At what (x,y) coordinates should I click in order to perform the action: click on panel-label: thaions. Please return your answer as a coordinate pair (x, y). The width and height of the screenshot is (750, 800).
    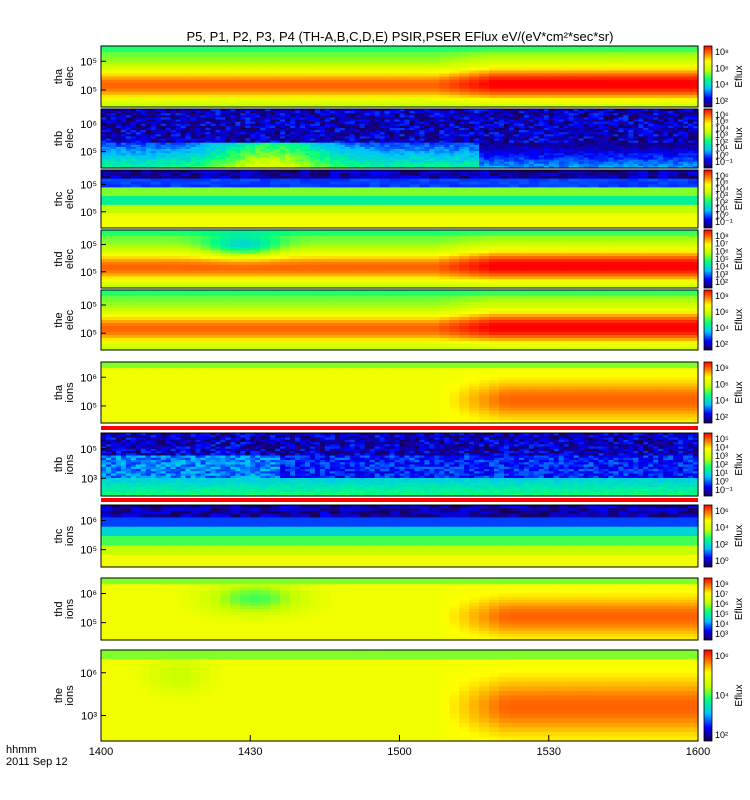
    Looking at the image, I should click on (64, 392).